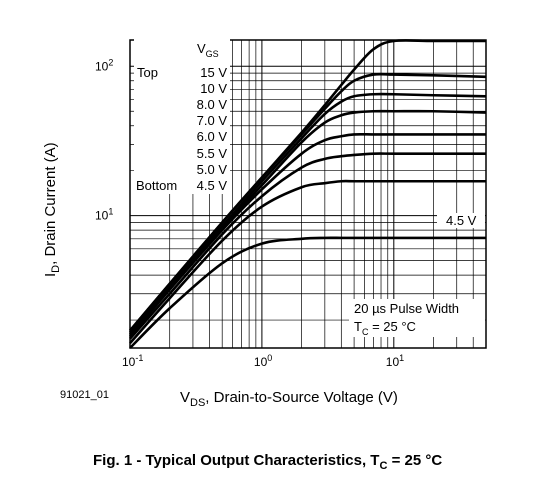 The height and width of the screenshot is (491, 553). What do you see at coordinates (212, 185) in the screenshot?
I see `legend-entry: 4.5 V` at bounding box center [212, 185].